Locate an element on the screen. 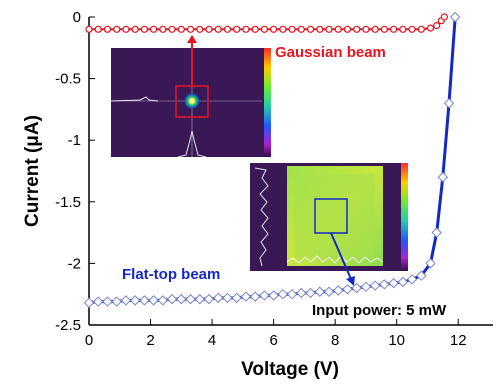 This screenshot has height=384, width=503. x-tick-label: 8 is located at coordinates (335, 340).